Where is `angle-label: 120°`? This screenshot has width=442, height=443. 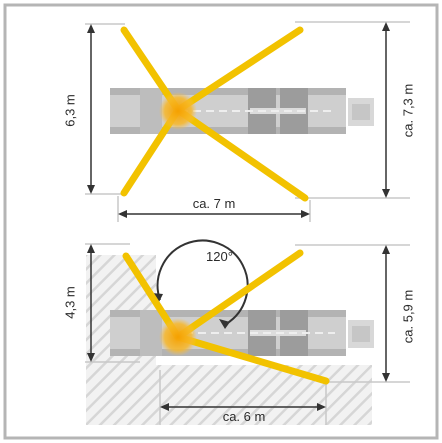 angle-label: 120° is located at coordinates (219, 256).